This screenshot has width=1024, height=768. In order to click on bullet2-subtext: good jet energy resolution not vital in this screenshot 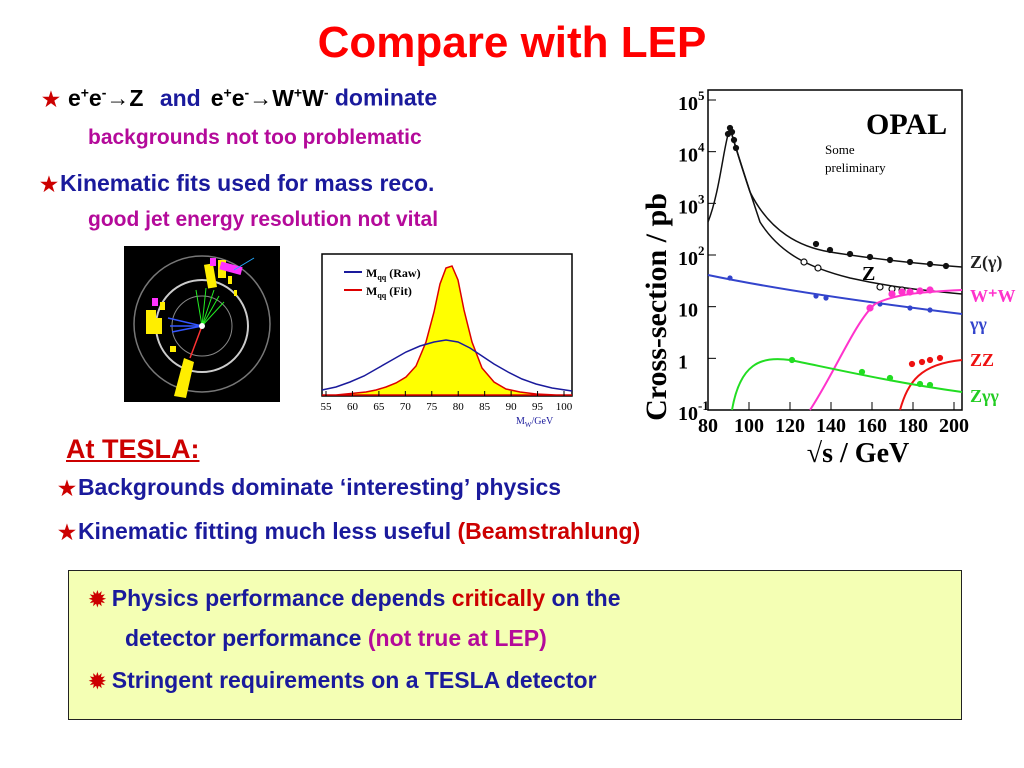, I will do `click(263, 219)`.